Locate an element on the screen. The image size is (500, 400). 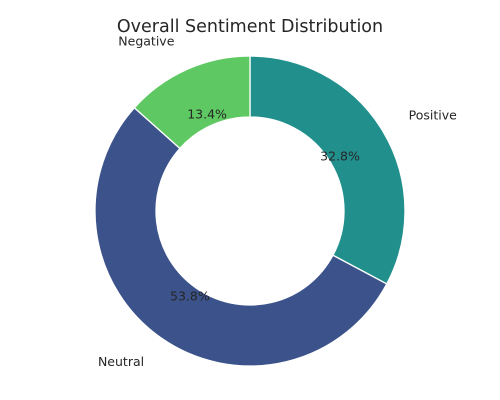
percent-label-neutral: 53.8% is located at coordinates (190, 296).